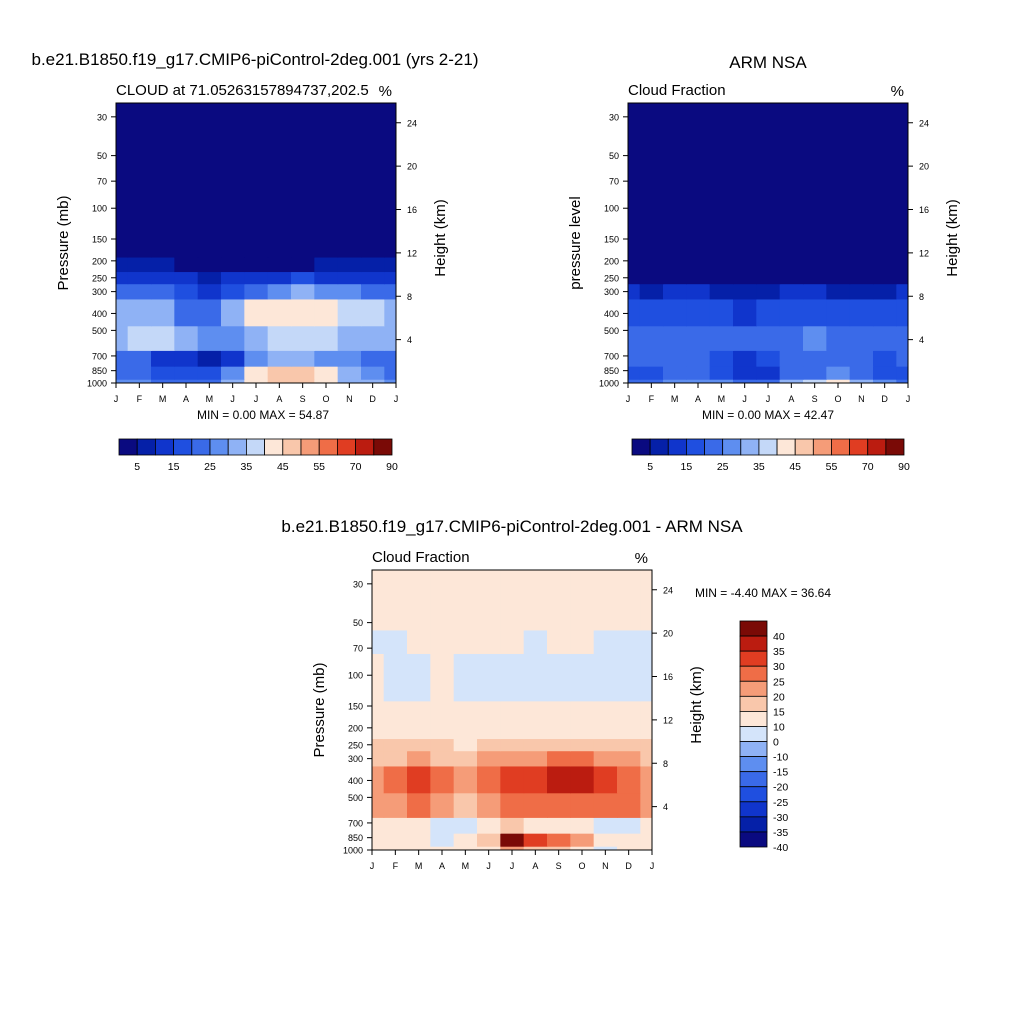 The height and width of the screenshot is (1024, 1024). I want to click on x-tick-label: A, so click(186, 399).